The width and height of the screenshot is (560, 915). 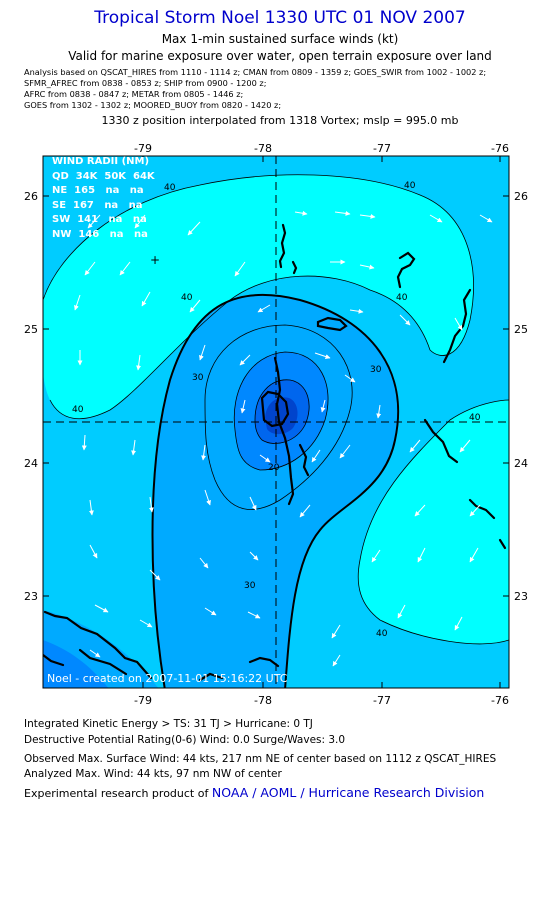 What do you see at coordinates (98, 190) in the screenshot?
I see `wind-radii-row: NE 165 na na` at bounding box center [98, 190].